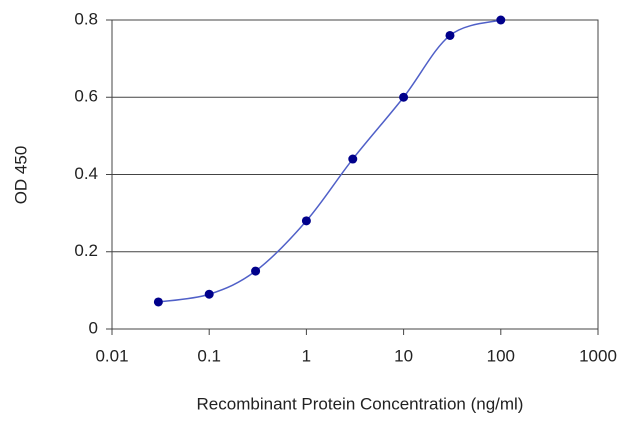 The width and height of the screenshot is (640, 427). Describe the element at coordinates (111, 355) in the screenshot. I see `x-tick-label: 0.01` at that location.